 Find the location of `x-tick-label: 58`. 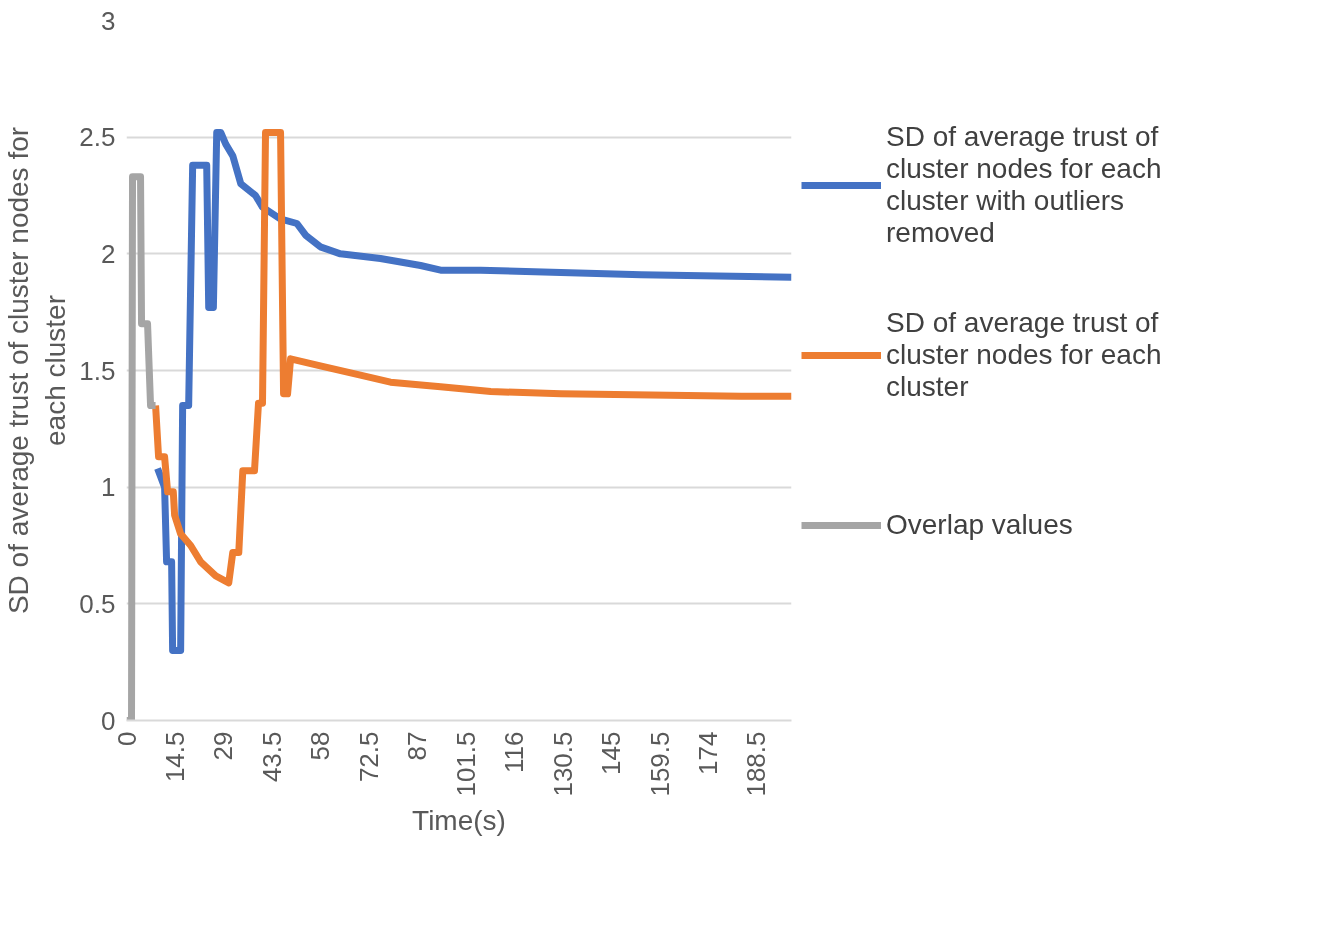

x-tick-label: 58 is located at coordinates (320, 746).